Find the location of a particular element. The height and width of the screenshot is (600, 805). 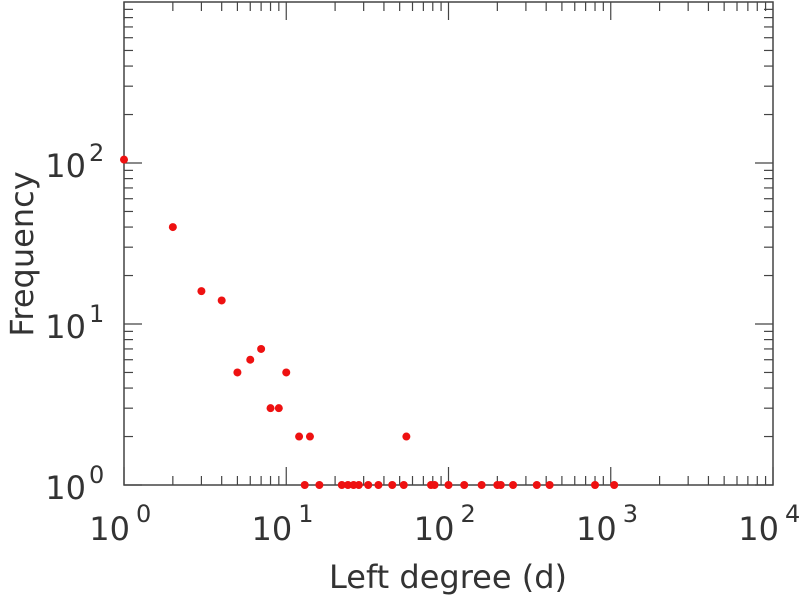

x-tick-label: 10 2 is located at coordinates (445, 524).